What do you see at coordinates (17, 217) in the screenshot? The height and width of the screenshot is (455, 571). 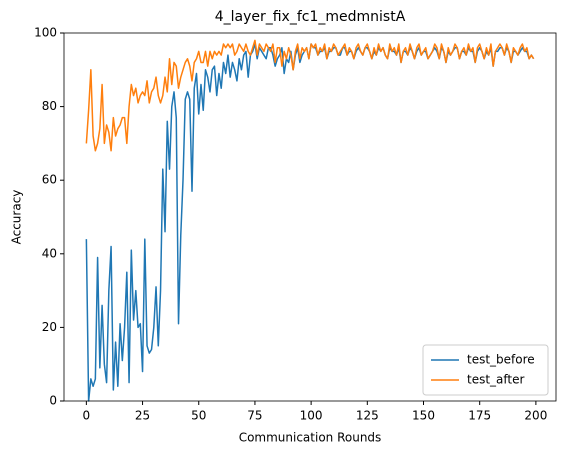 I see `y-axis-label: Accuracy` at bounding box center [17, 217].